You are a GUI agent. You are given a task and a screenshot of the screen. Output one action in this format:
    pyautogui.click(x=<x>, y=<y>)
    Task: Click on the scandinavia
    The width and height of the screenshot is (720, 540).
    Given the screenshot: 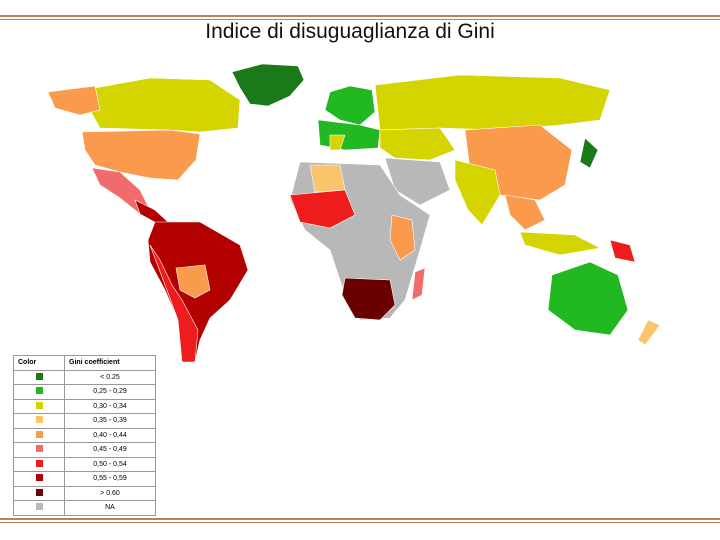 What is the action you would take?
    pyautogui.click(x=350, y=105)
    